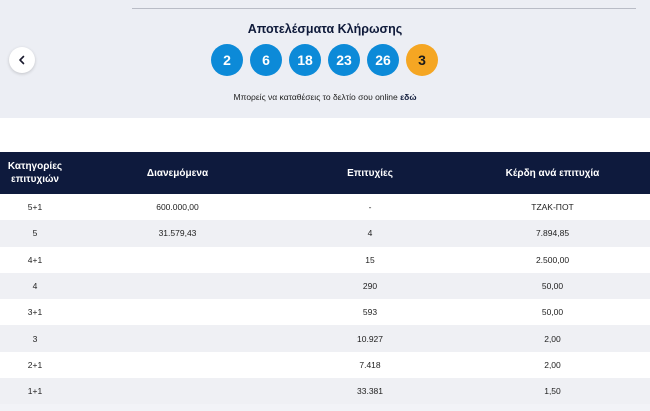  Describe the element at coordinates (35, 391) in the screenshot. I see `cell-category: 1+1` at that location.